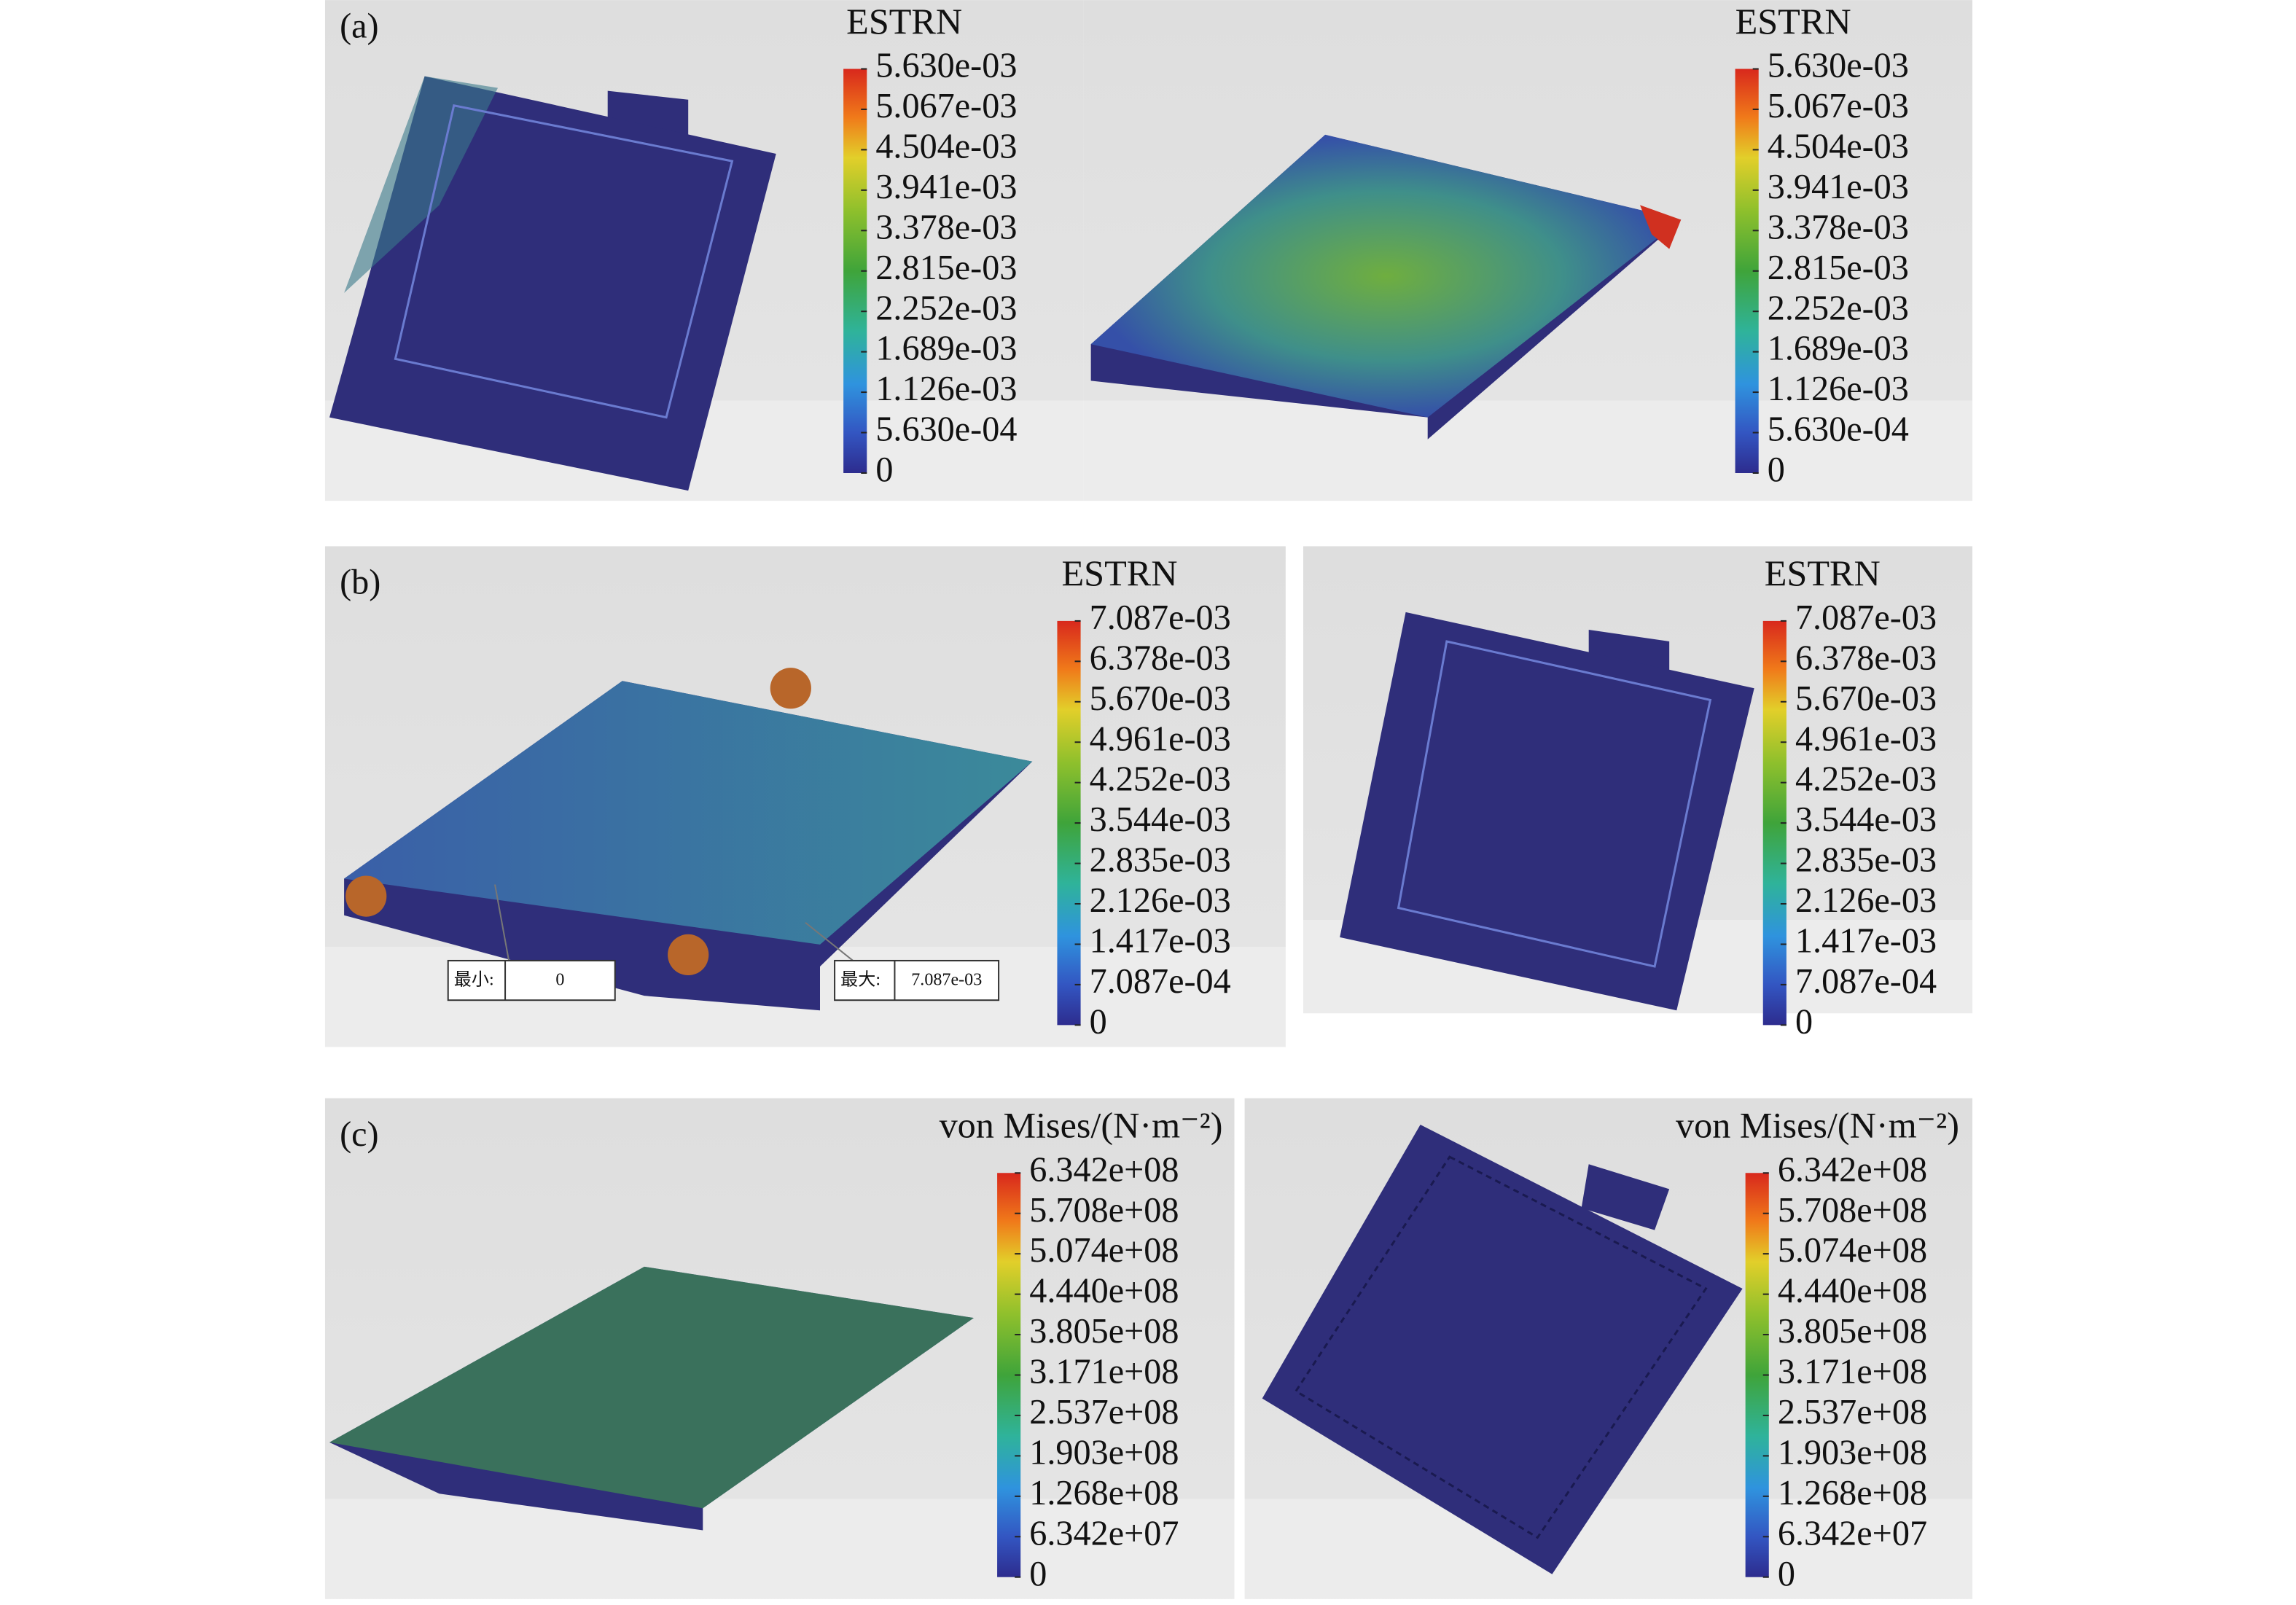 The image size is (2296, 1605). I want to click on panel-label: (c), so click(359, 1135).